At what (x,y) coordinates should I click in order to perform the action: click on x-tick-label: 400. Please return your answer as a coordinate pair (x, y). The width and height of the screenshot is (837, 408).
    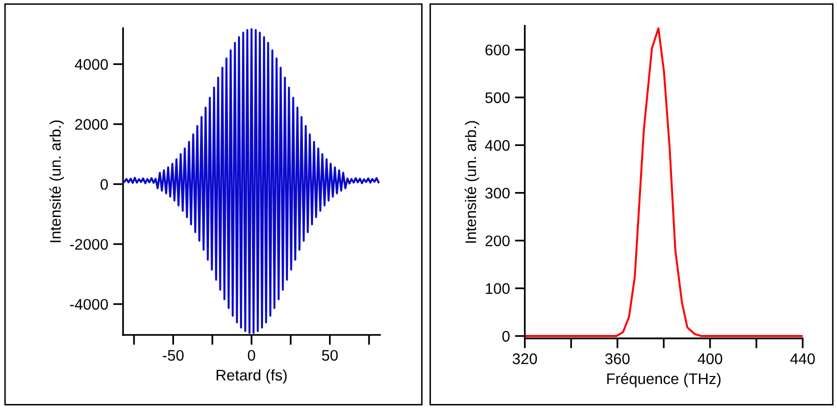
    Looking at the image, I should click on (710, 358).